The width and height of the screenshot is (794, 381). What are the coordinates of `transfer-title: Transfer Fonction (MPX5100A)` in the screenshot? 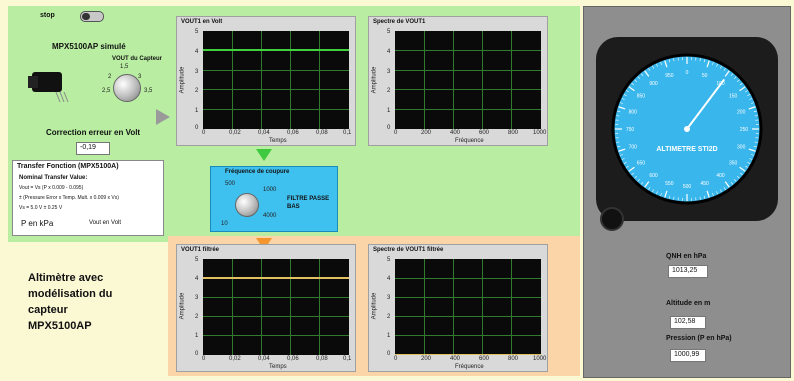 It's located at (68, 166).